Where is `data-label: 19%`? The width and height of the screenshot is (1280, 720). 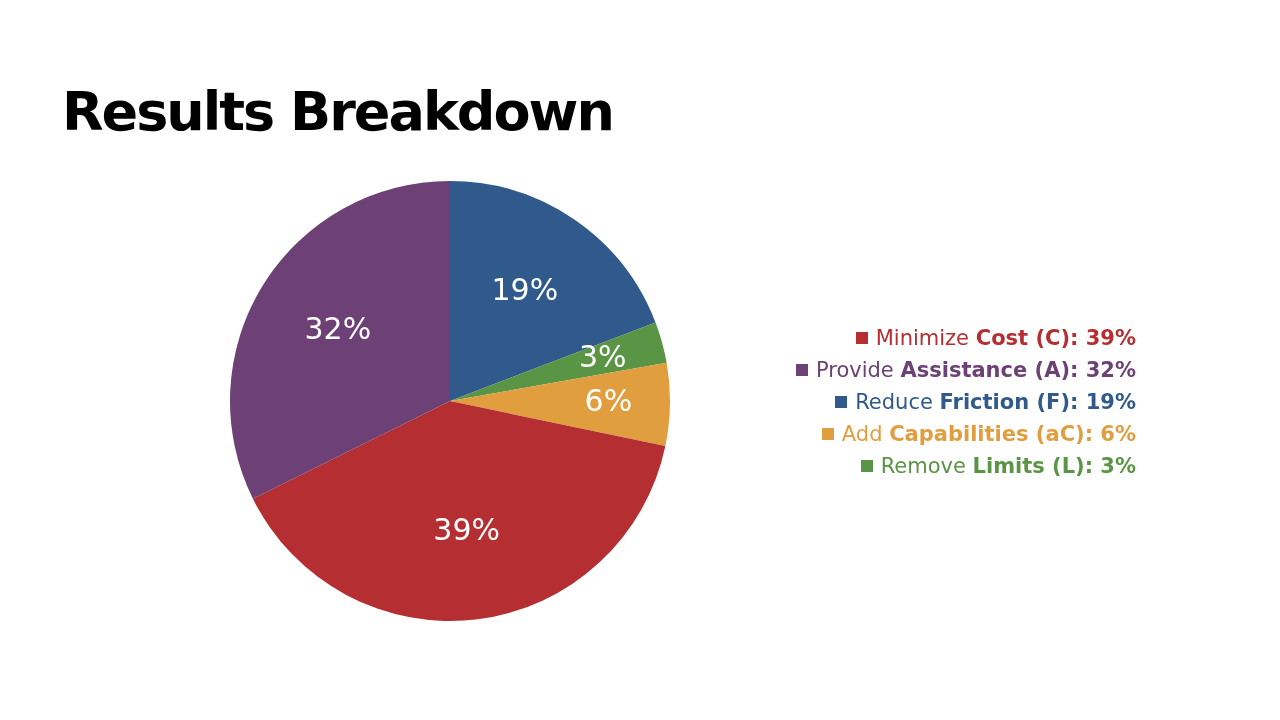 data-label: 19% is located at coordinates (525, 290).